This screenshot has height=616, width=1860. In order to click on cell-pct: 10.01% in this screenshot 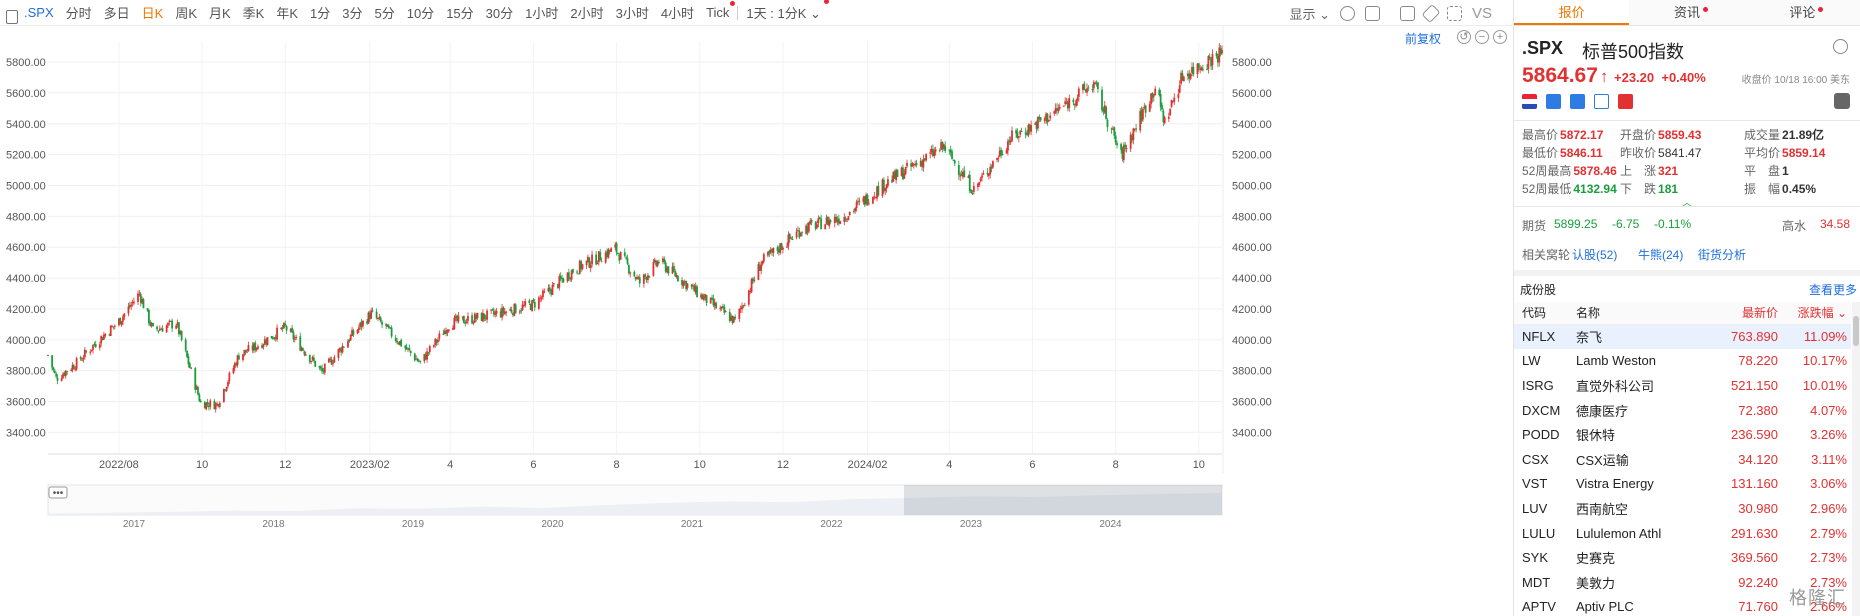, I will do `click(1824, 385)`.